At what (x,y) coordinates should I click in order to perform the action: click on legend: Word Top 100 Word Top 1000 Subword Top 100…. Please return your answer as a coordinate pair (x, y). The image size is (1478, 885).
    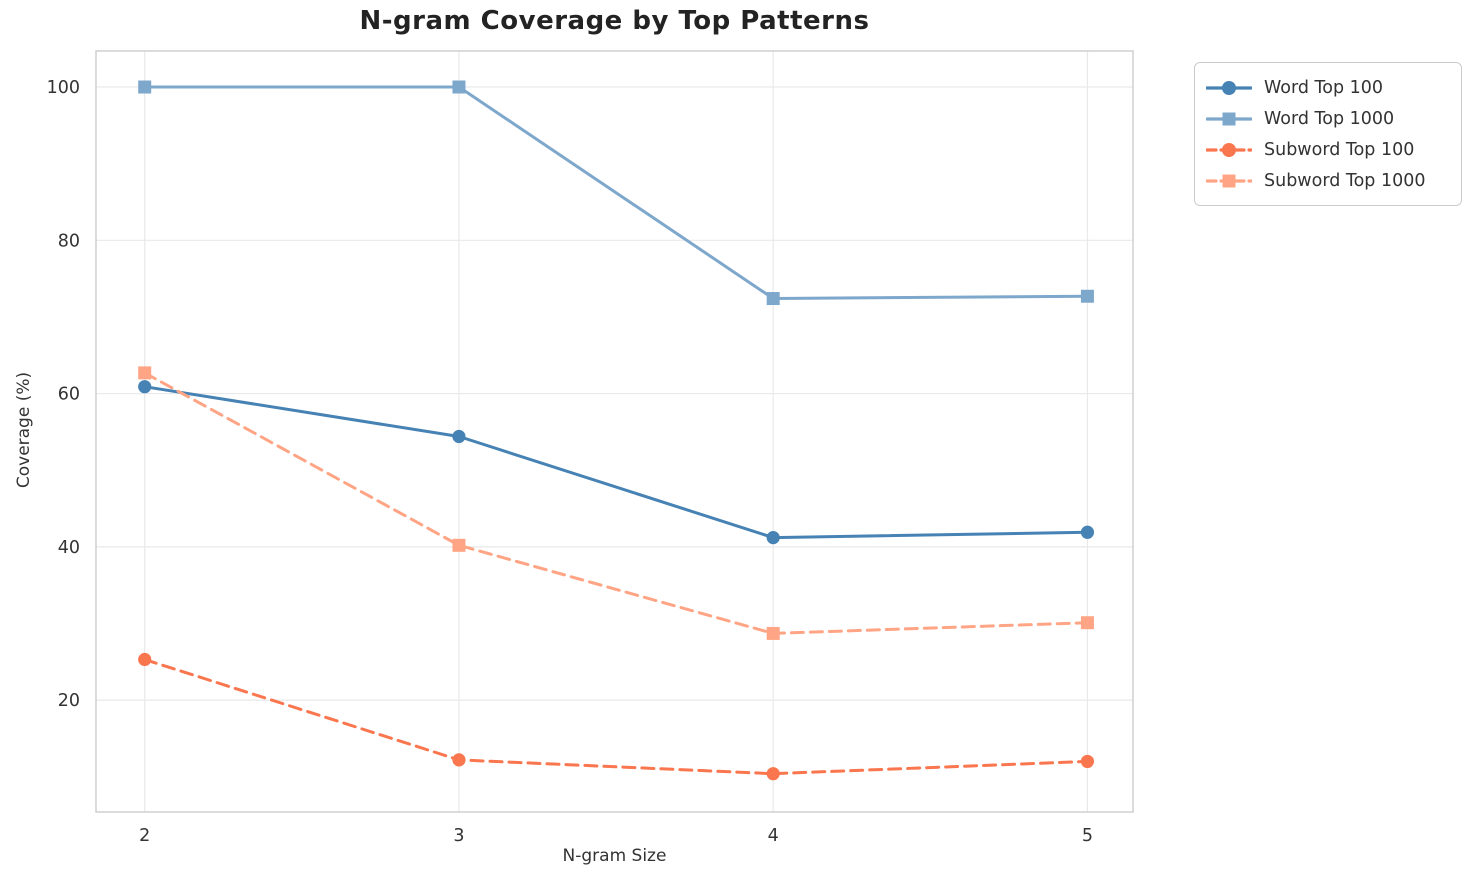
    Looking at the image, I should click on (1328, 134).